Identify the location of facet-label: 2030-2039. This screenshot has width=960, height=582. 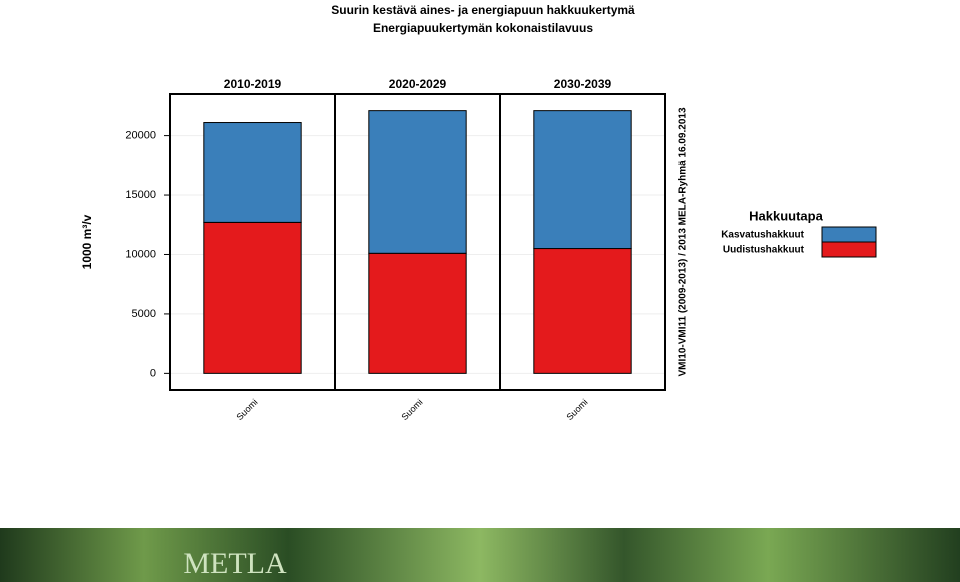
(583, 84).